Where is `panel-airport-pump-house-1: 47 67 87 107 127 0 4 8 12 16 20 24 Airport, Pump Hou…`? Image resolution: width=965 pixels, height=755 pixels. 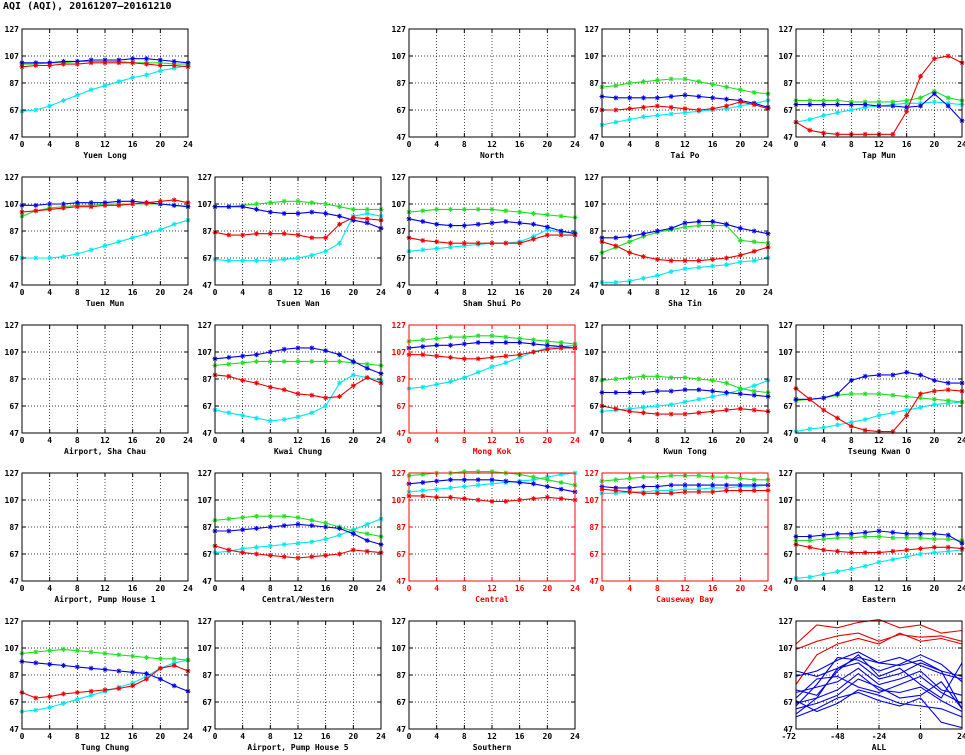
panel-airport-pump-house-1: 47 67 87 107 127 0 4 8 12 16 20 24 Airport, Pump Hou… is located at coordinates (99, 536).